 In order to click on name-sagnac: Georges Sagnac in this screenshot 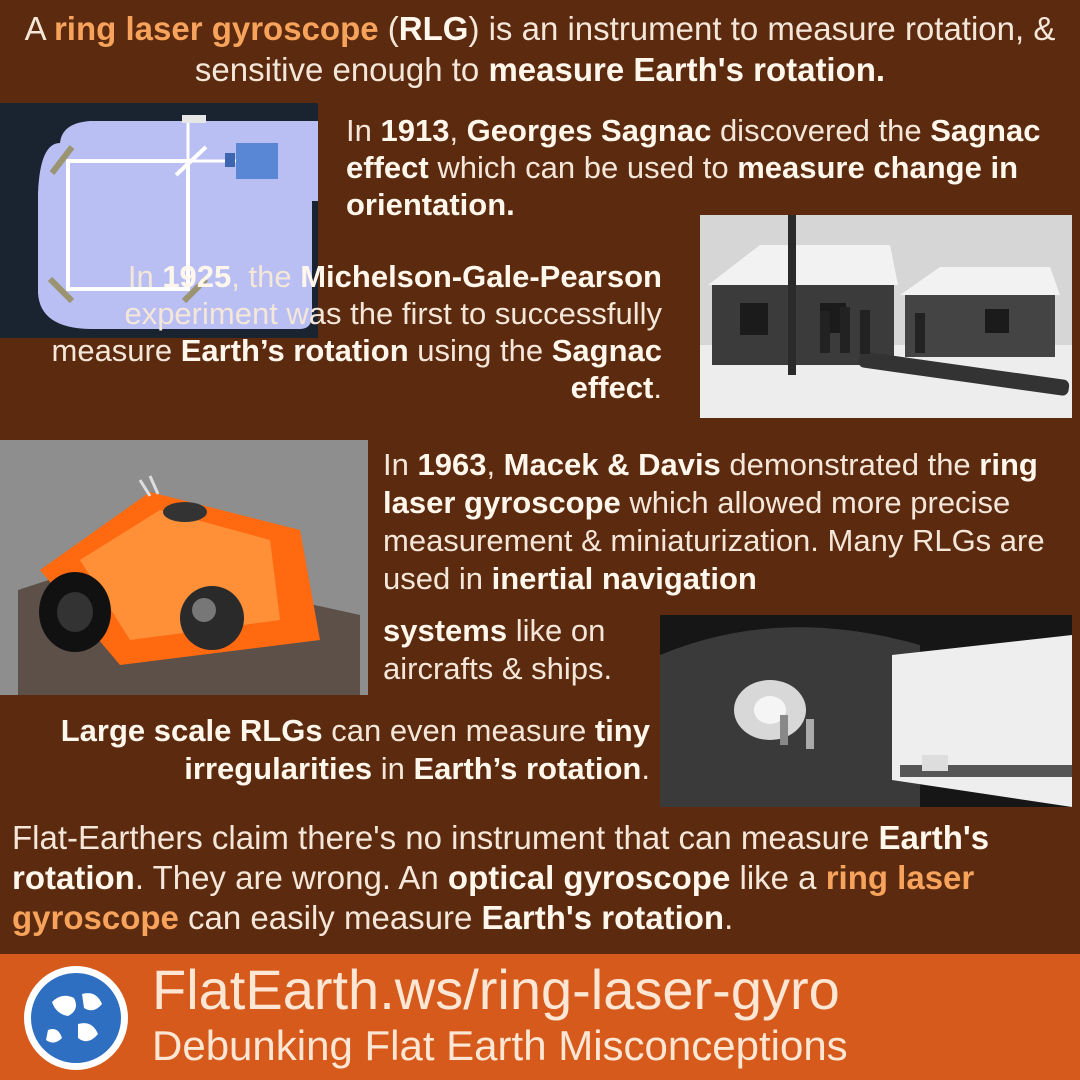, I will do `click(589, 130)`.